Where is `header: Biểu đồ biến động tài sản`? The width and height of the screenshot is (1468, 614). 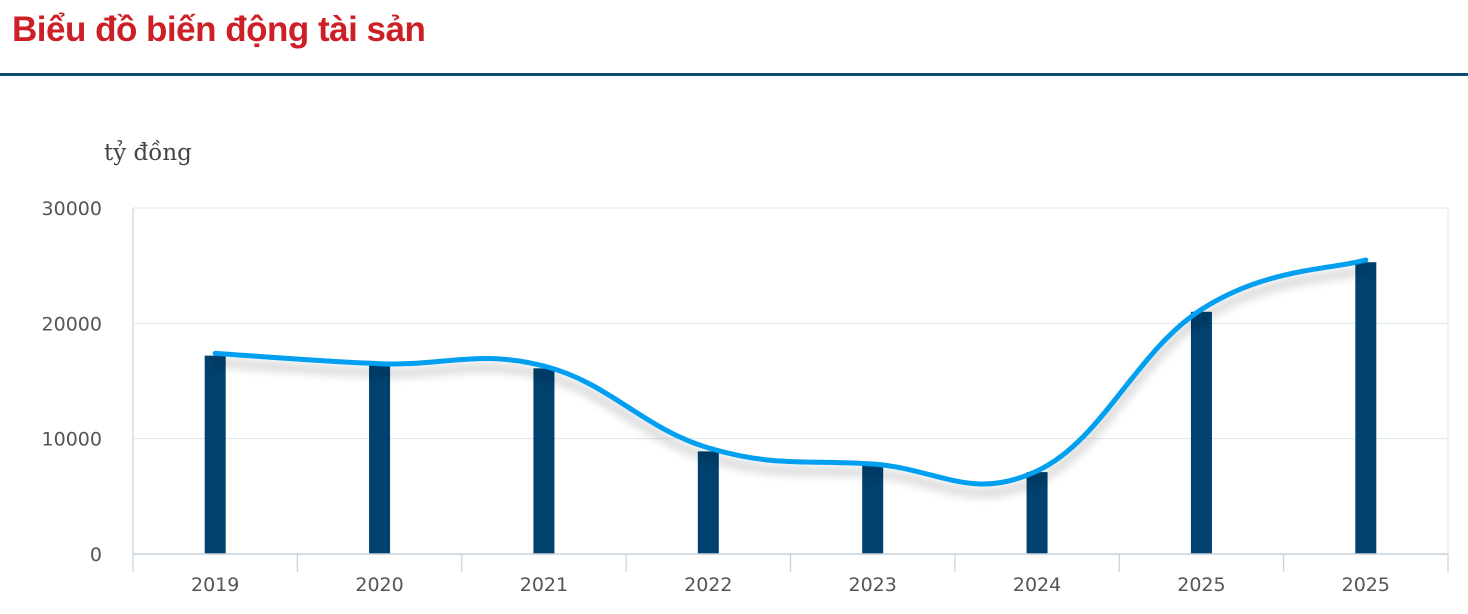 header: Biểu đồ biến động tài sản is located at coordinates (734, 39).